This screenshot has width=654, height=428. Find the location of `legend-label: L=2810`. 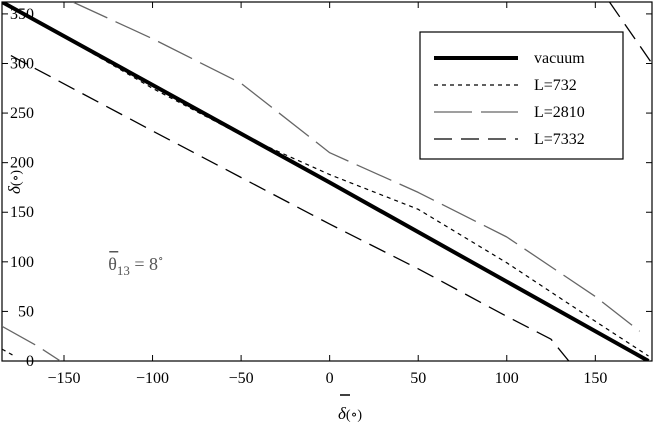

legend-label: L=2810 is located at coordinates (559, 112).